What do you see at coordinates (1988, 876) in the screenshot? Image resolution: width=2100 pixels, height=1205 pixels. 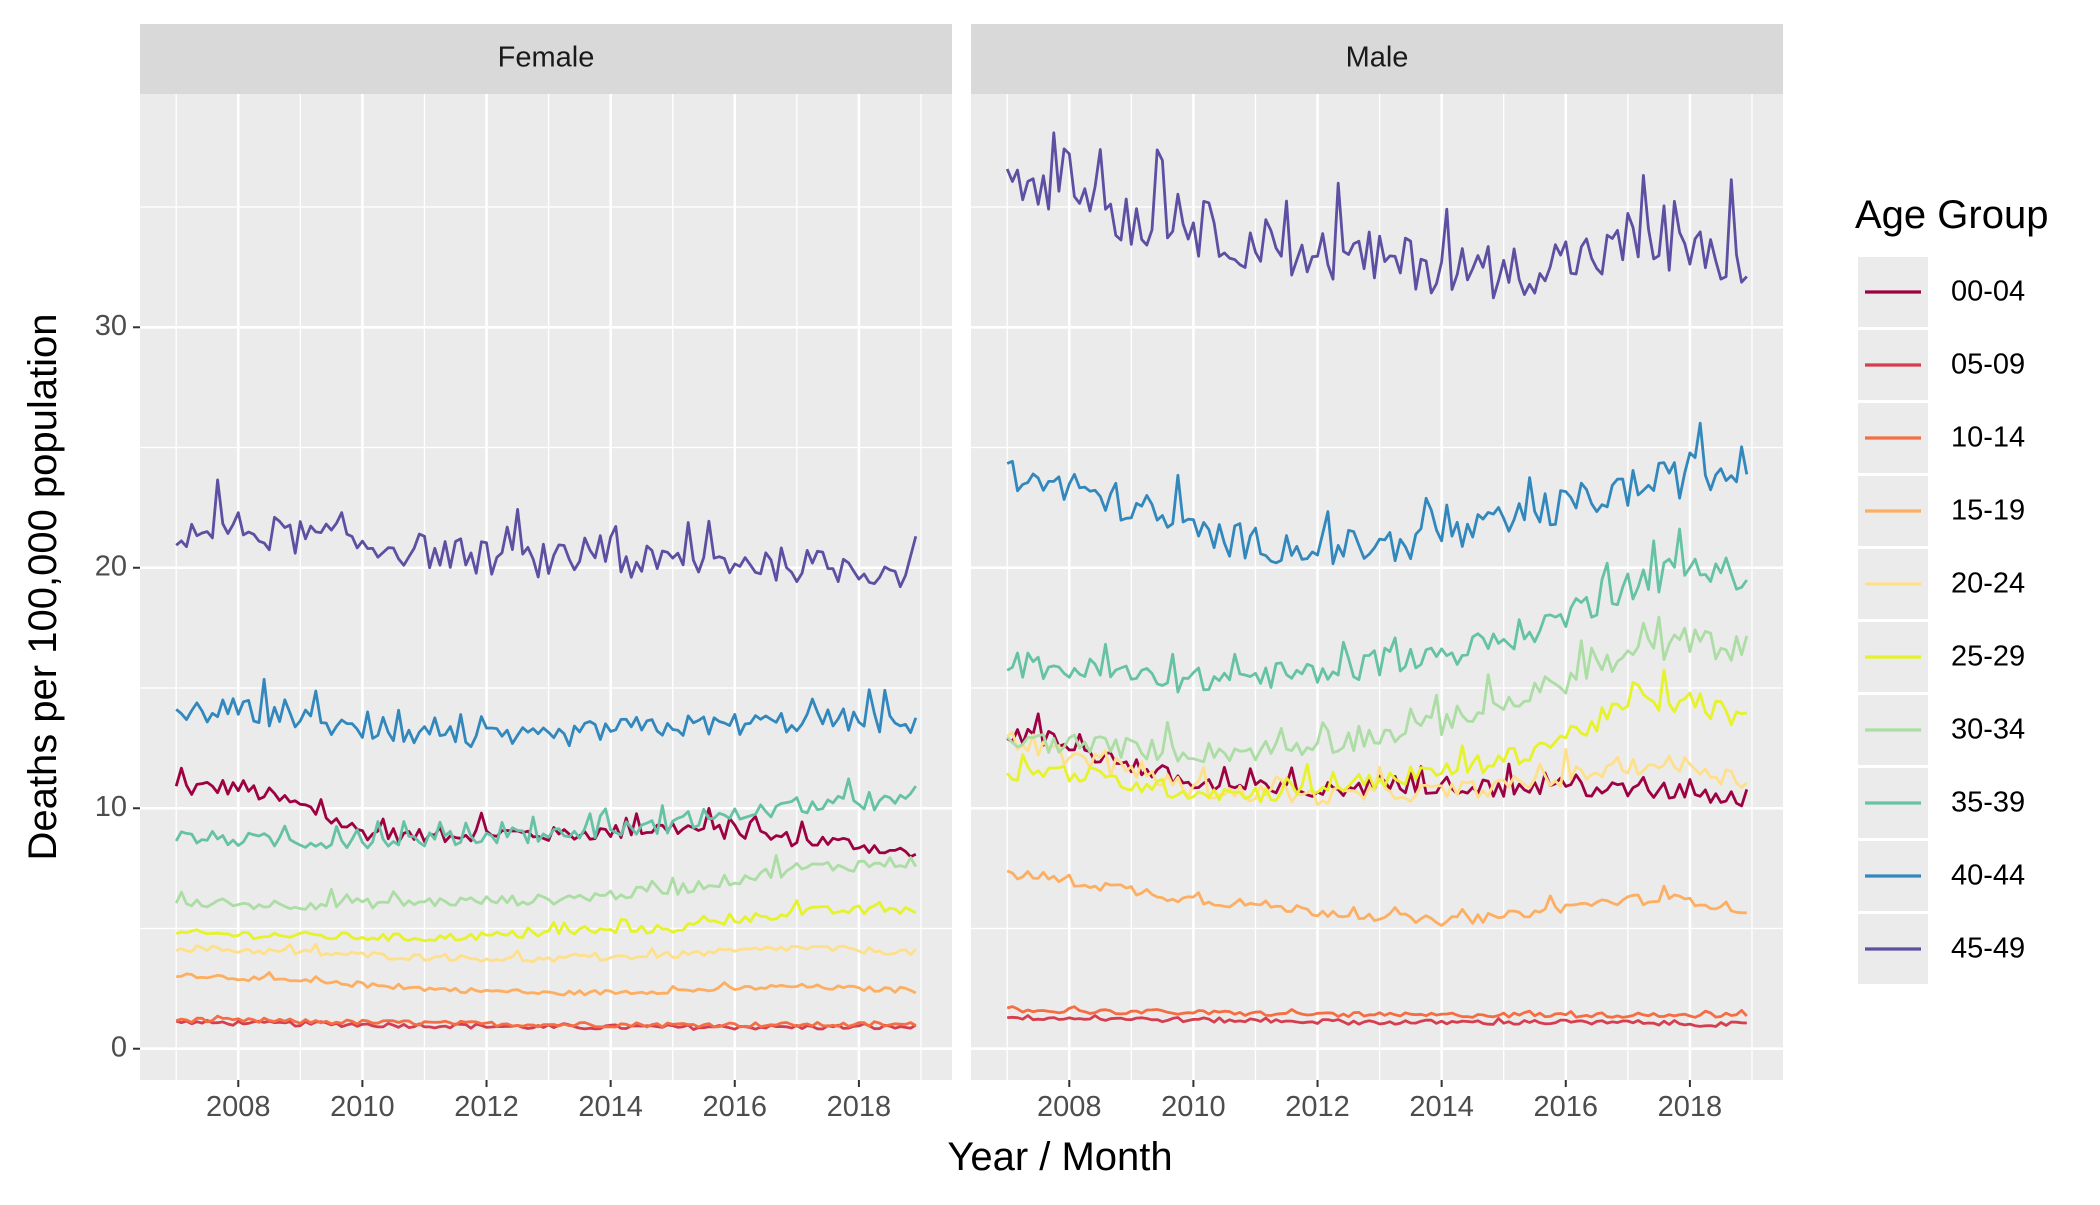 I see `legend-label: 40-44` at bounding box center [1988, 876].